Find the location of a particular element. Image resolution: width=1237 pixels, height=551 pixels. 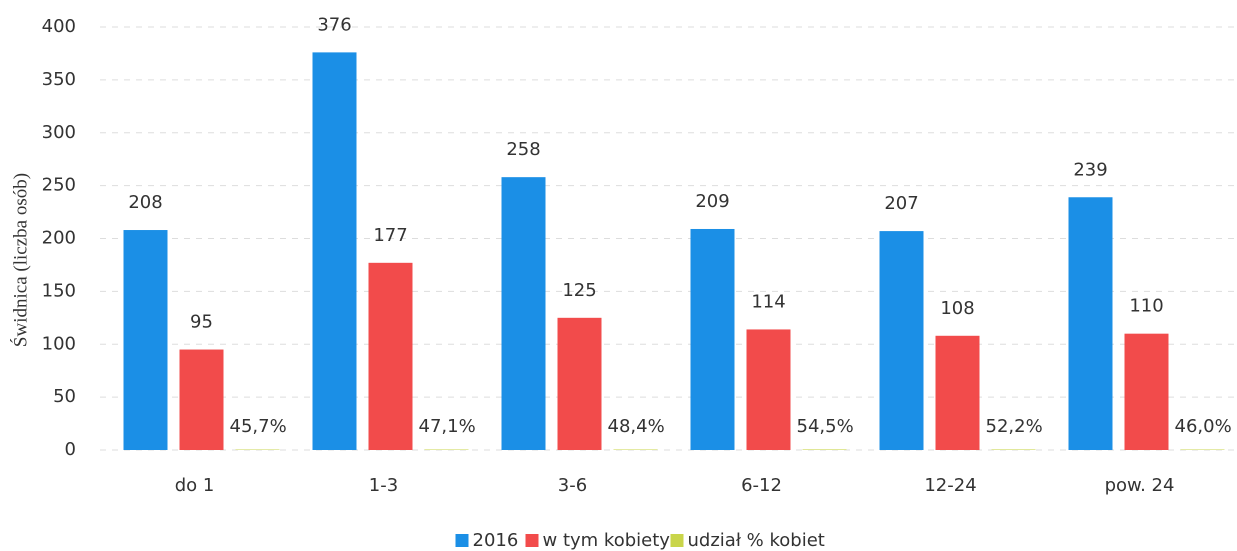

value-label: 125 is located at coordinates (579, 290).